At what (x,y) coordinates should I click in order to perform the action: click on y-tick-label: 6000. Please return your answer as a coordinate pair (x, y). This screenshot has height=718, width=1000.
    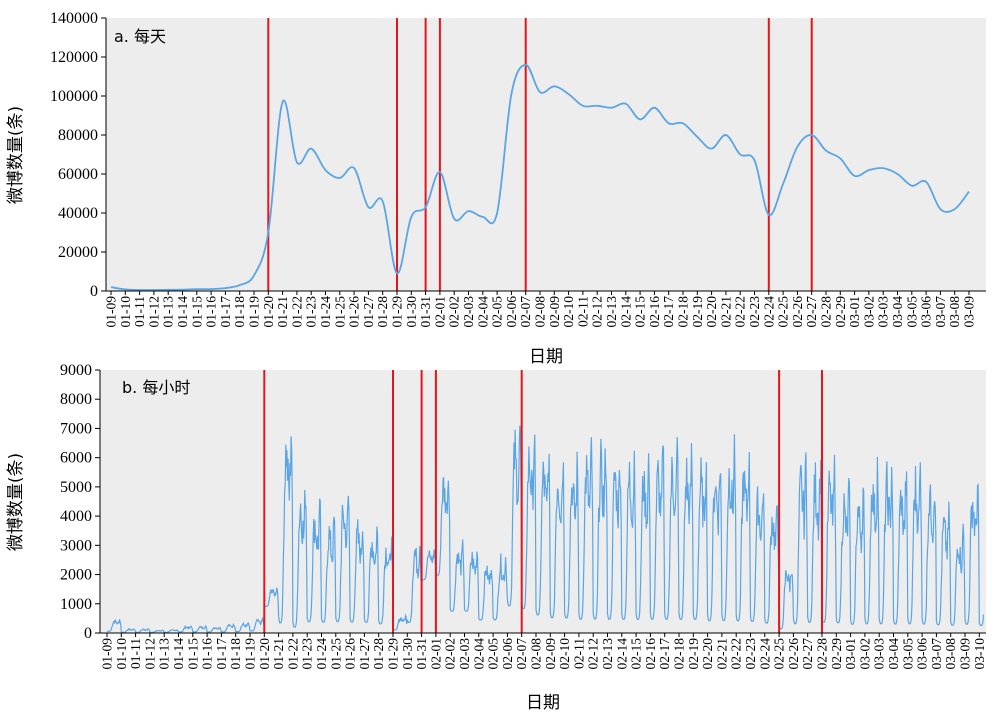
    Looking at the image, I should click on (76, 458).